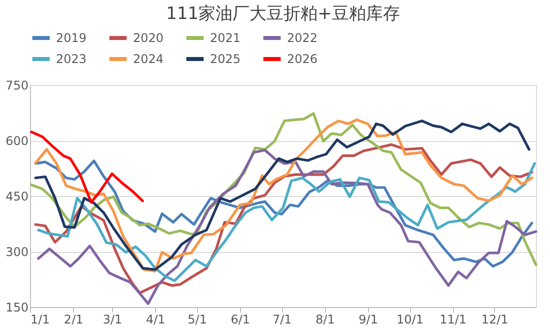 The width and height of the screenshot is (550, 330). What do you see at coordinates (74, 319) in the screenshot?
I see `x-tick-label: 2/1` at bounding box center [74, 319].